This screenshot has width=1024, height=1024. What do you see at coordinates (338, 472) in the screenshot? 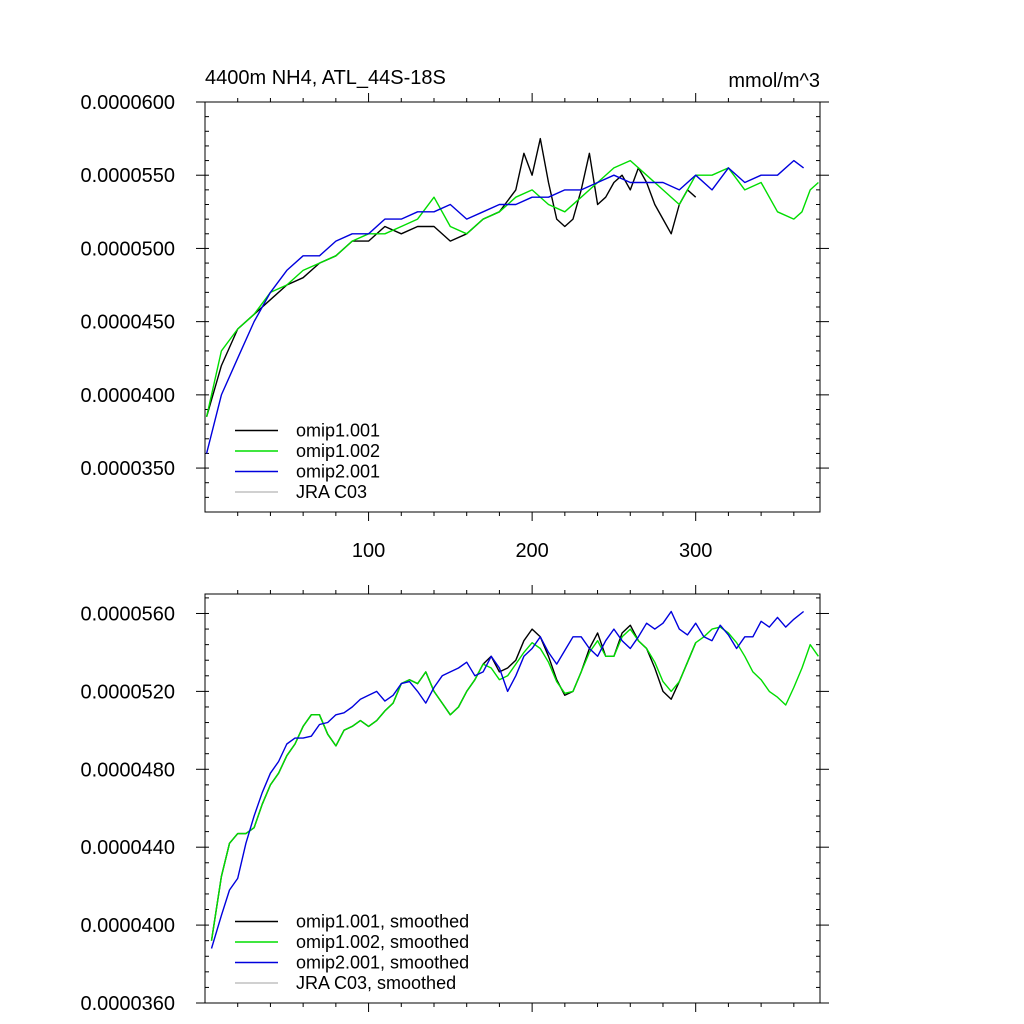
I see `legend-label: omip2.001` at bounding box center [338, 472].